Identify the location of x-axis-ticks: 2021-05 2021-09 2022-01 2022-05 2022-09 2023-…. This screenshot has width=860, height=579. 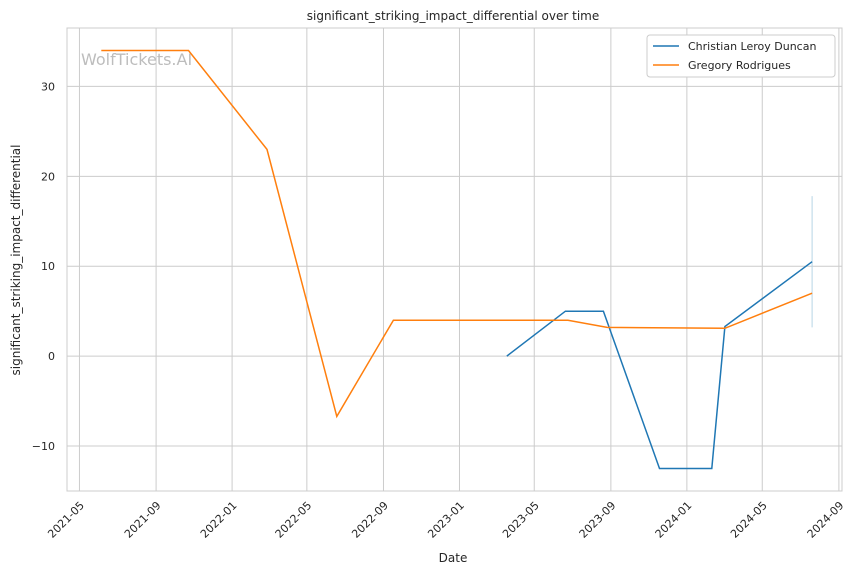
(445, 520).